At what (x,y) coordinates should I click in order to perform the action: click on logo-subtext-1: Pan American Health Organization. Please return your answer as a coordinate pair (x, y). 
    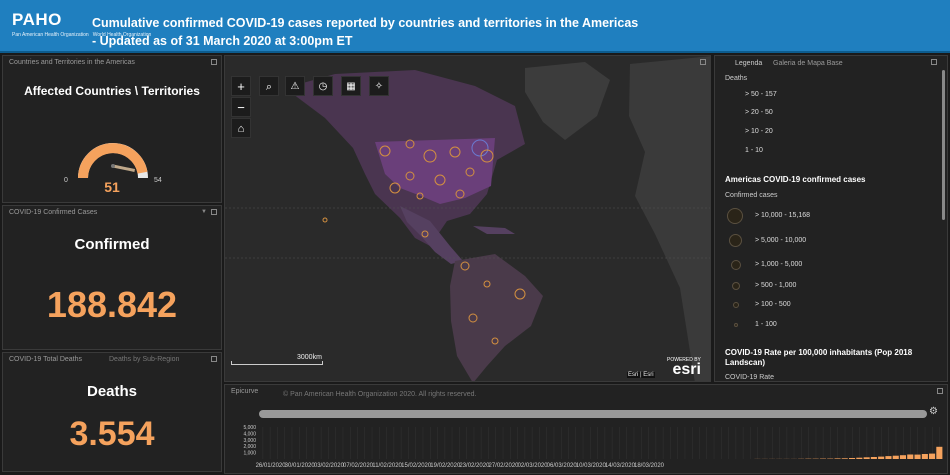
    Looking at the image, I should click on (50, 35).